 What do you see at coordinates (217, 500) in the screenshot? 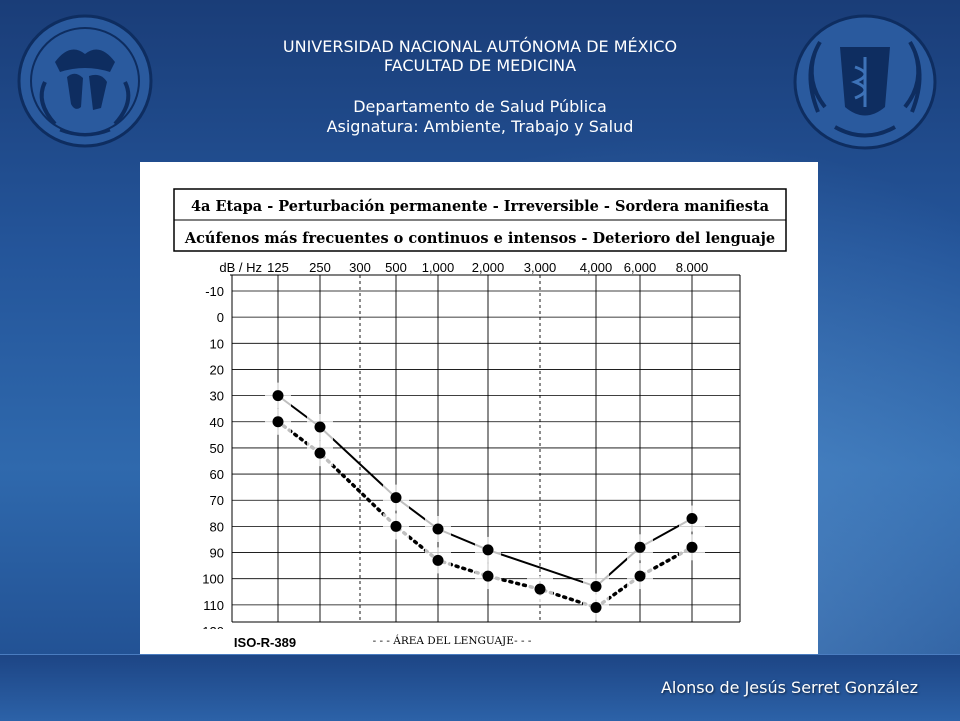
I see `y-tick-label: 70` at bounding box center [217, 500].